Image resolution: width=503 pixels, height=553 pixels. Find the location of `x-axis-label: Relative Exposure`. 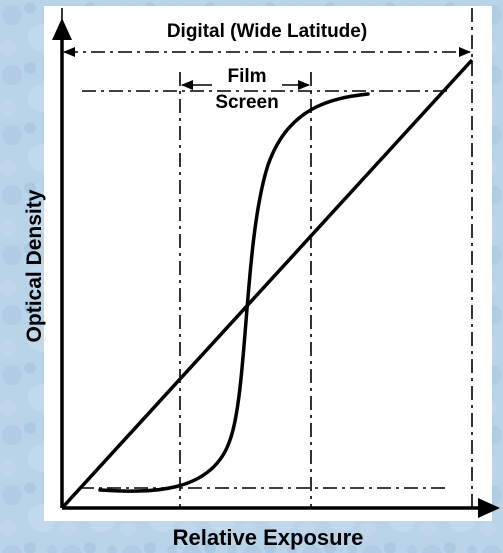

x-axis-label: Relative Exposure is located at coordinates (268, 537).